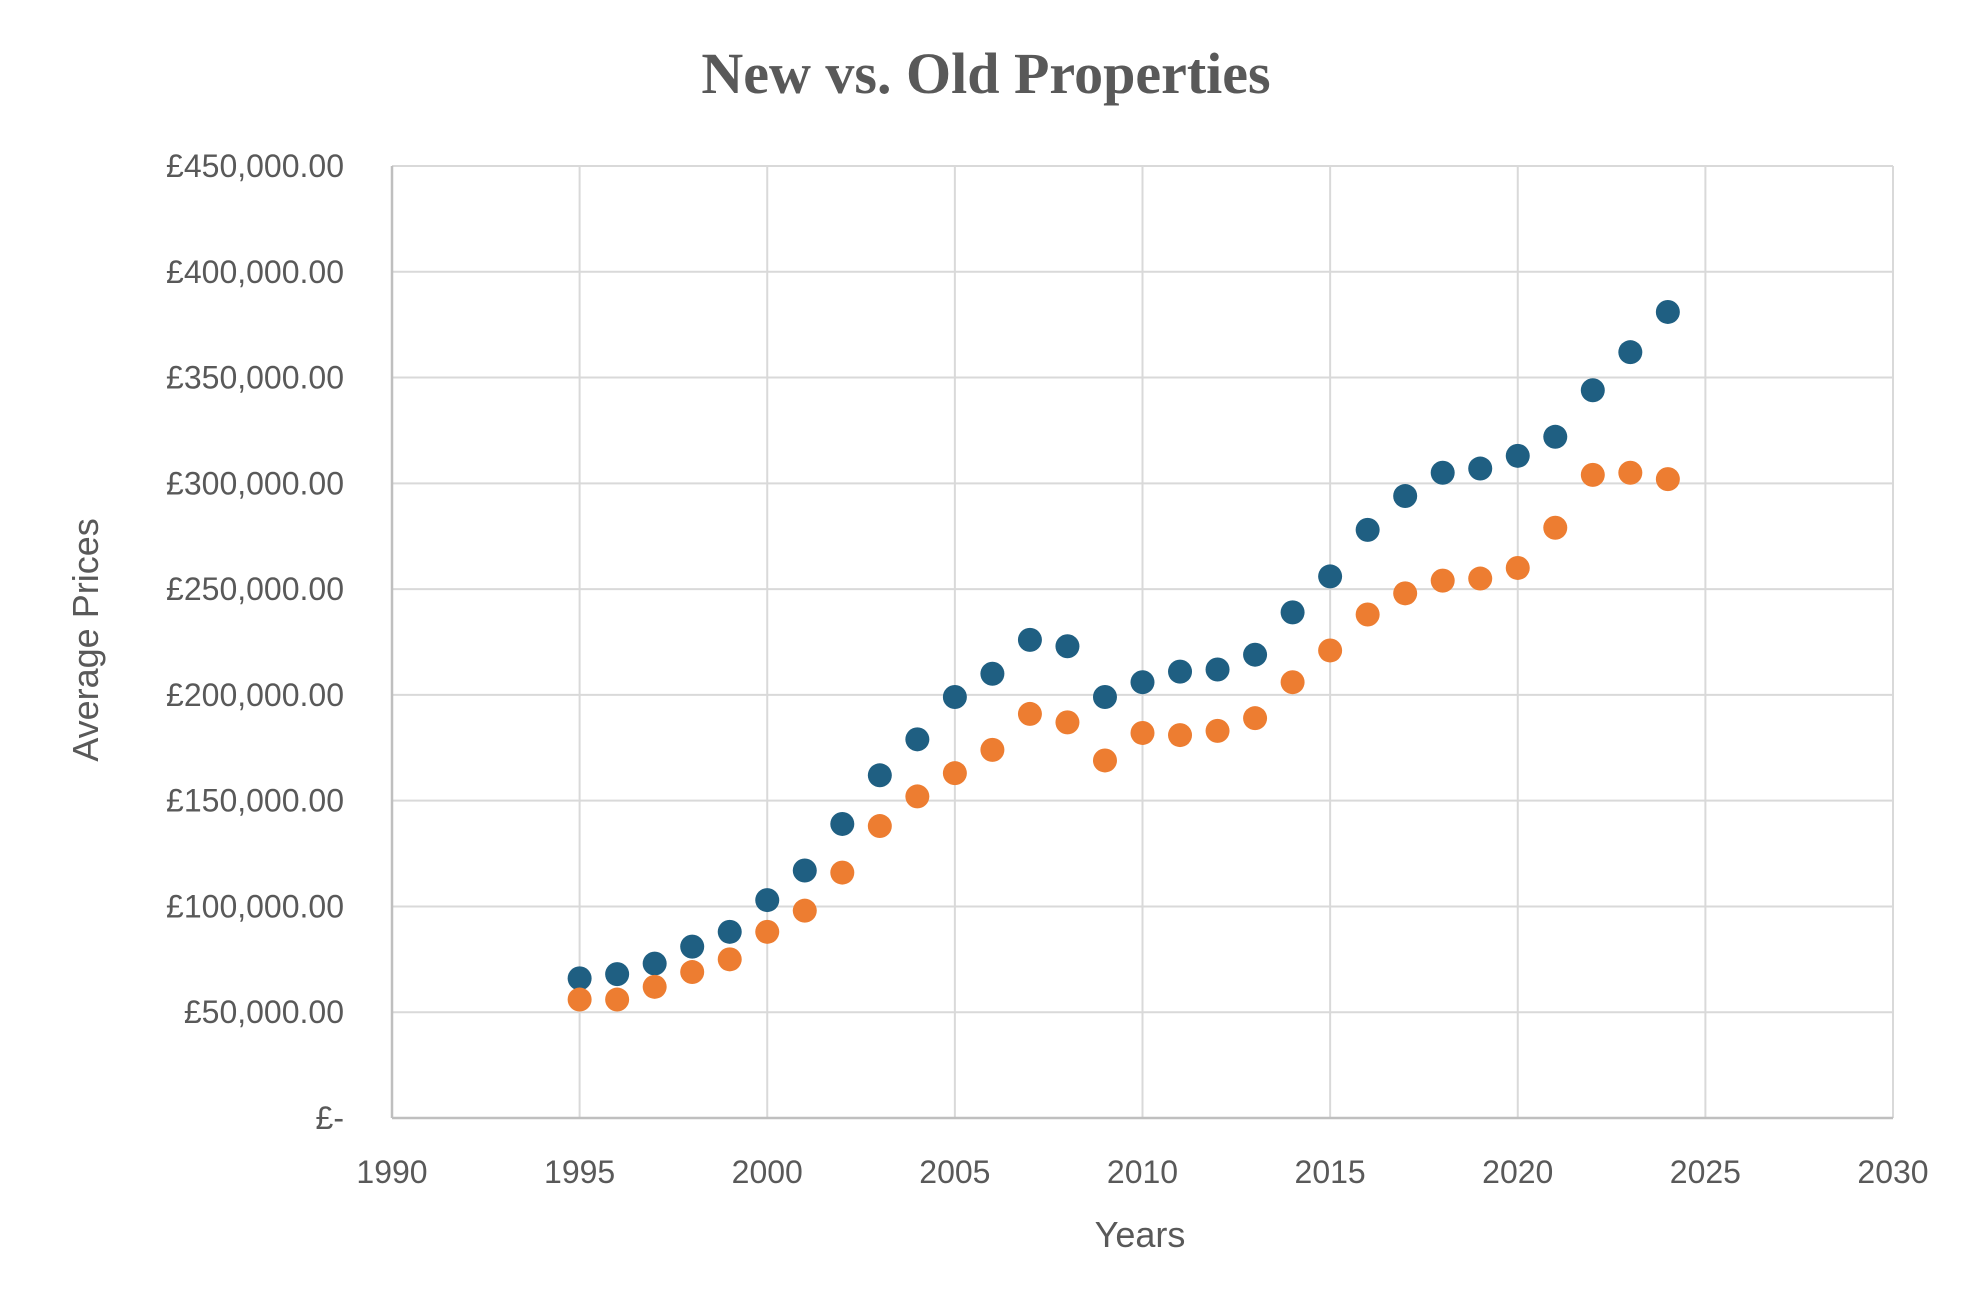 The width and height of the screenshot is (1972, 1313). What do you see at coordinates (264, 1012) in the screenshot?
I see `y-tick-label: £50,000.00` at bounding box center [264, 1012].